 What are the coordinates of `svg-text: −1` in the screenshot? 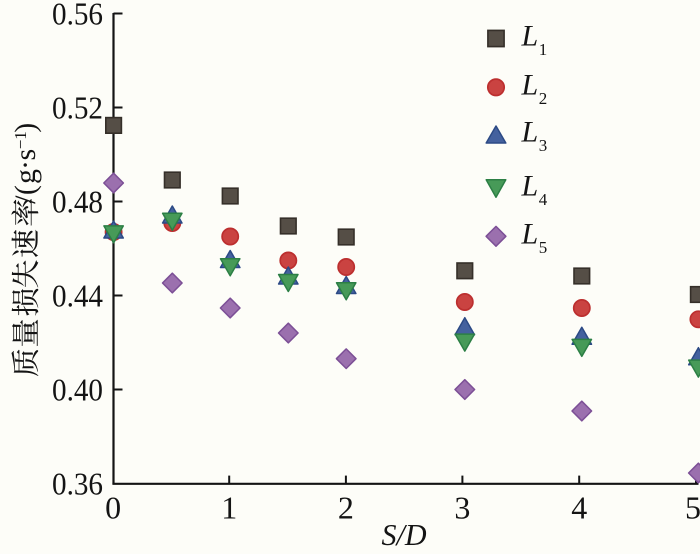 It's located at (20, 140).